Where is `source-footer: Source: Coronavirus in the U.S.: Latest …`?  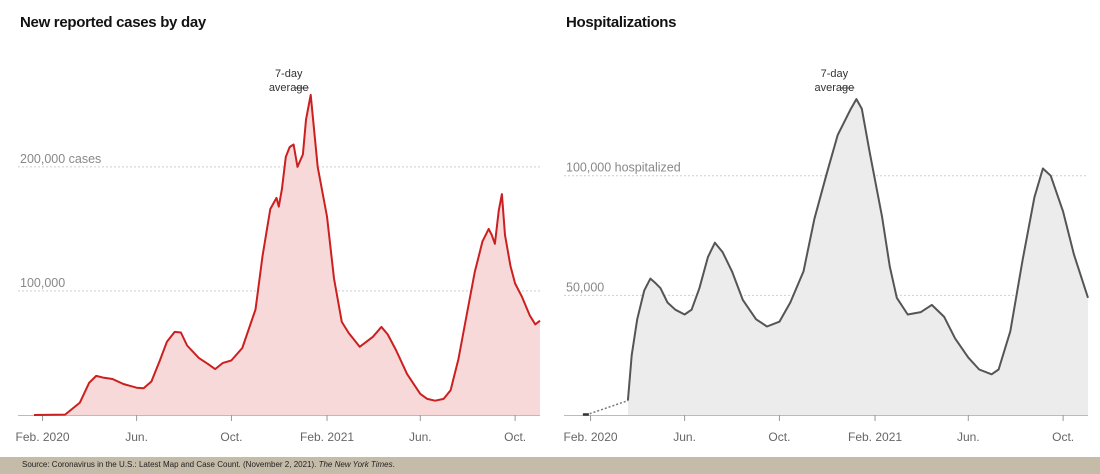 source-footer: Source: Coronavirus in the U.S.: Latest … is located at coordinates (550, 465).